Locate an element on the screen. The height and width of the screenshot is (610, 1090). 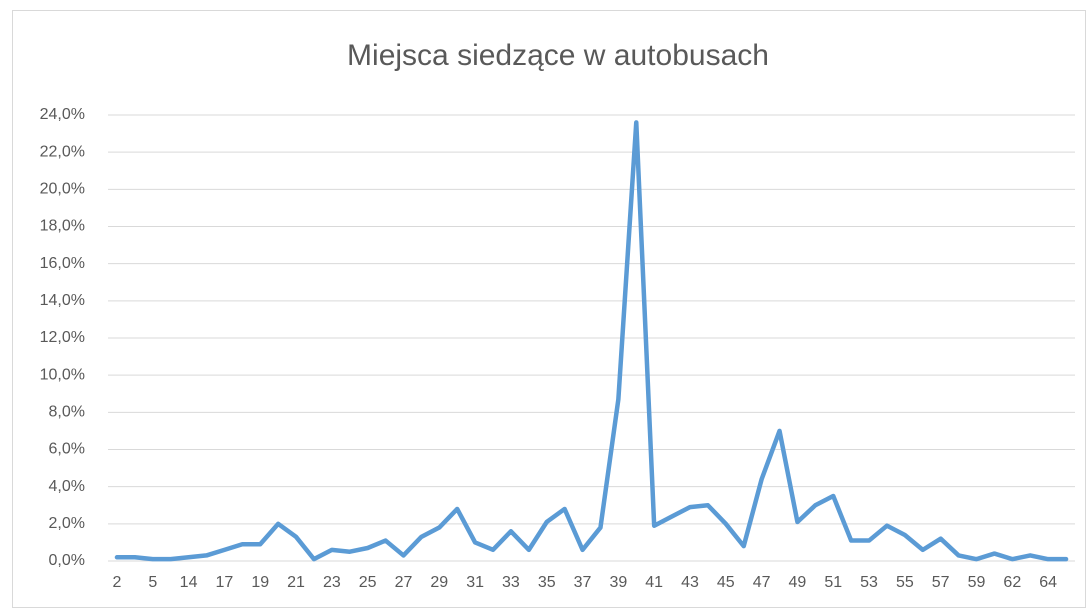
x-tick-label: 25 is located at coordinates (368, 582).